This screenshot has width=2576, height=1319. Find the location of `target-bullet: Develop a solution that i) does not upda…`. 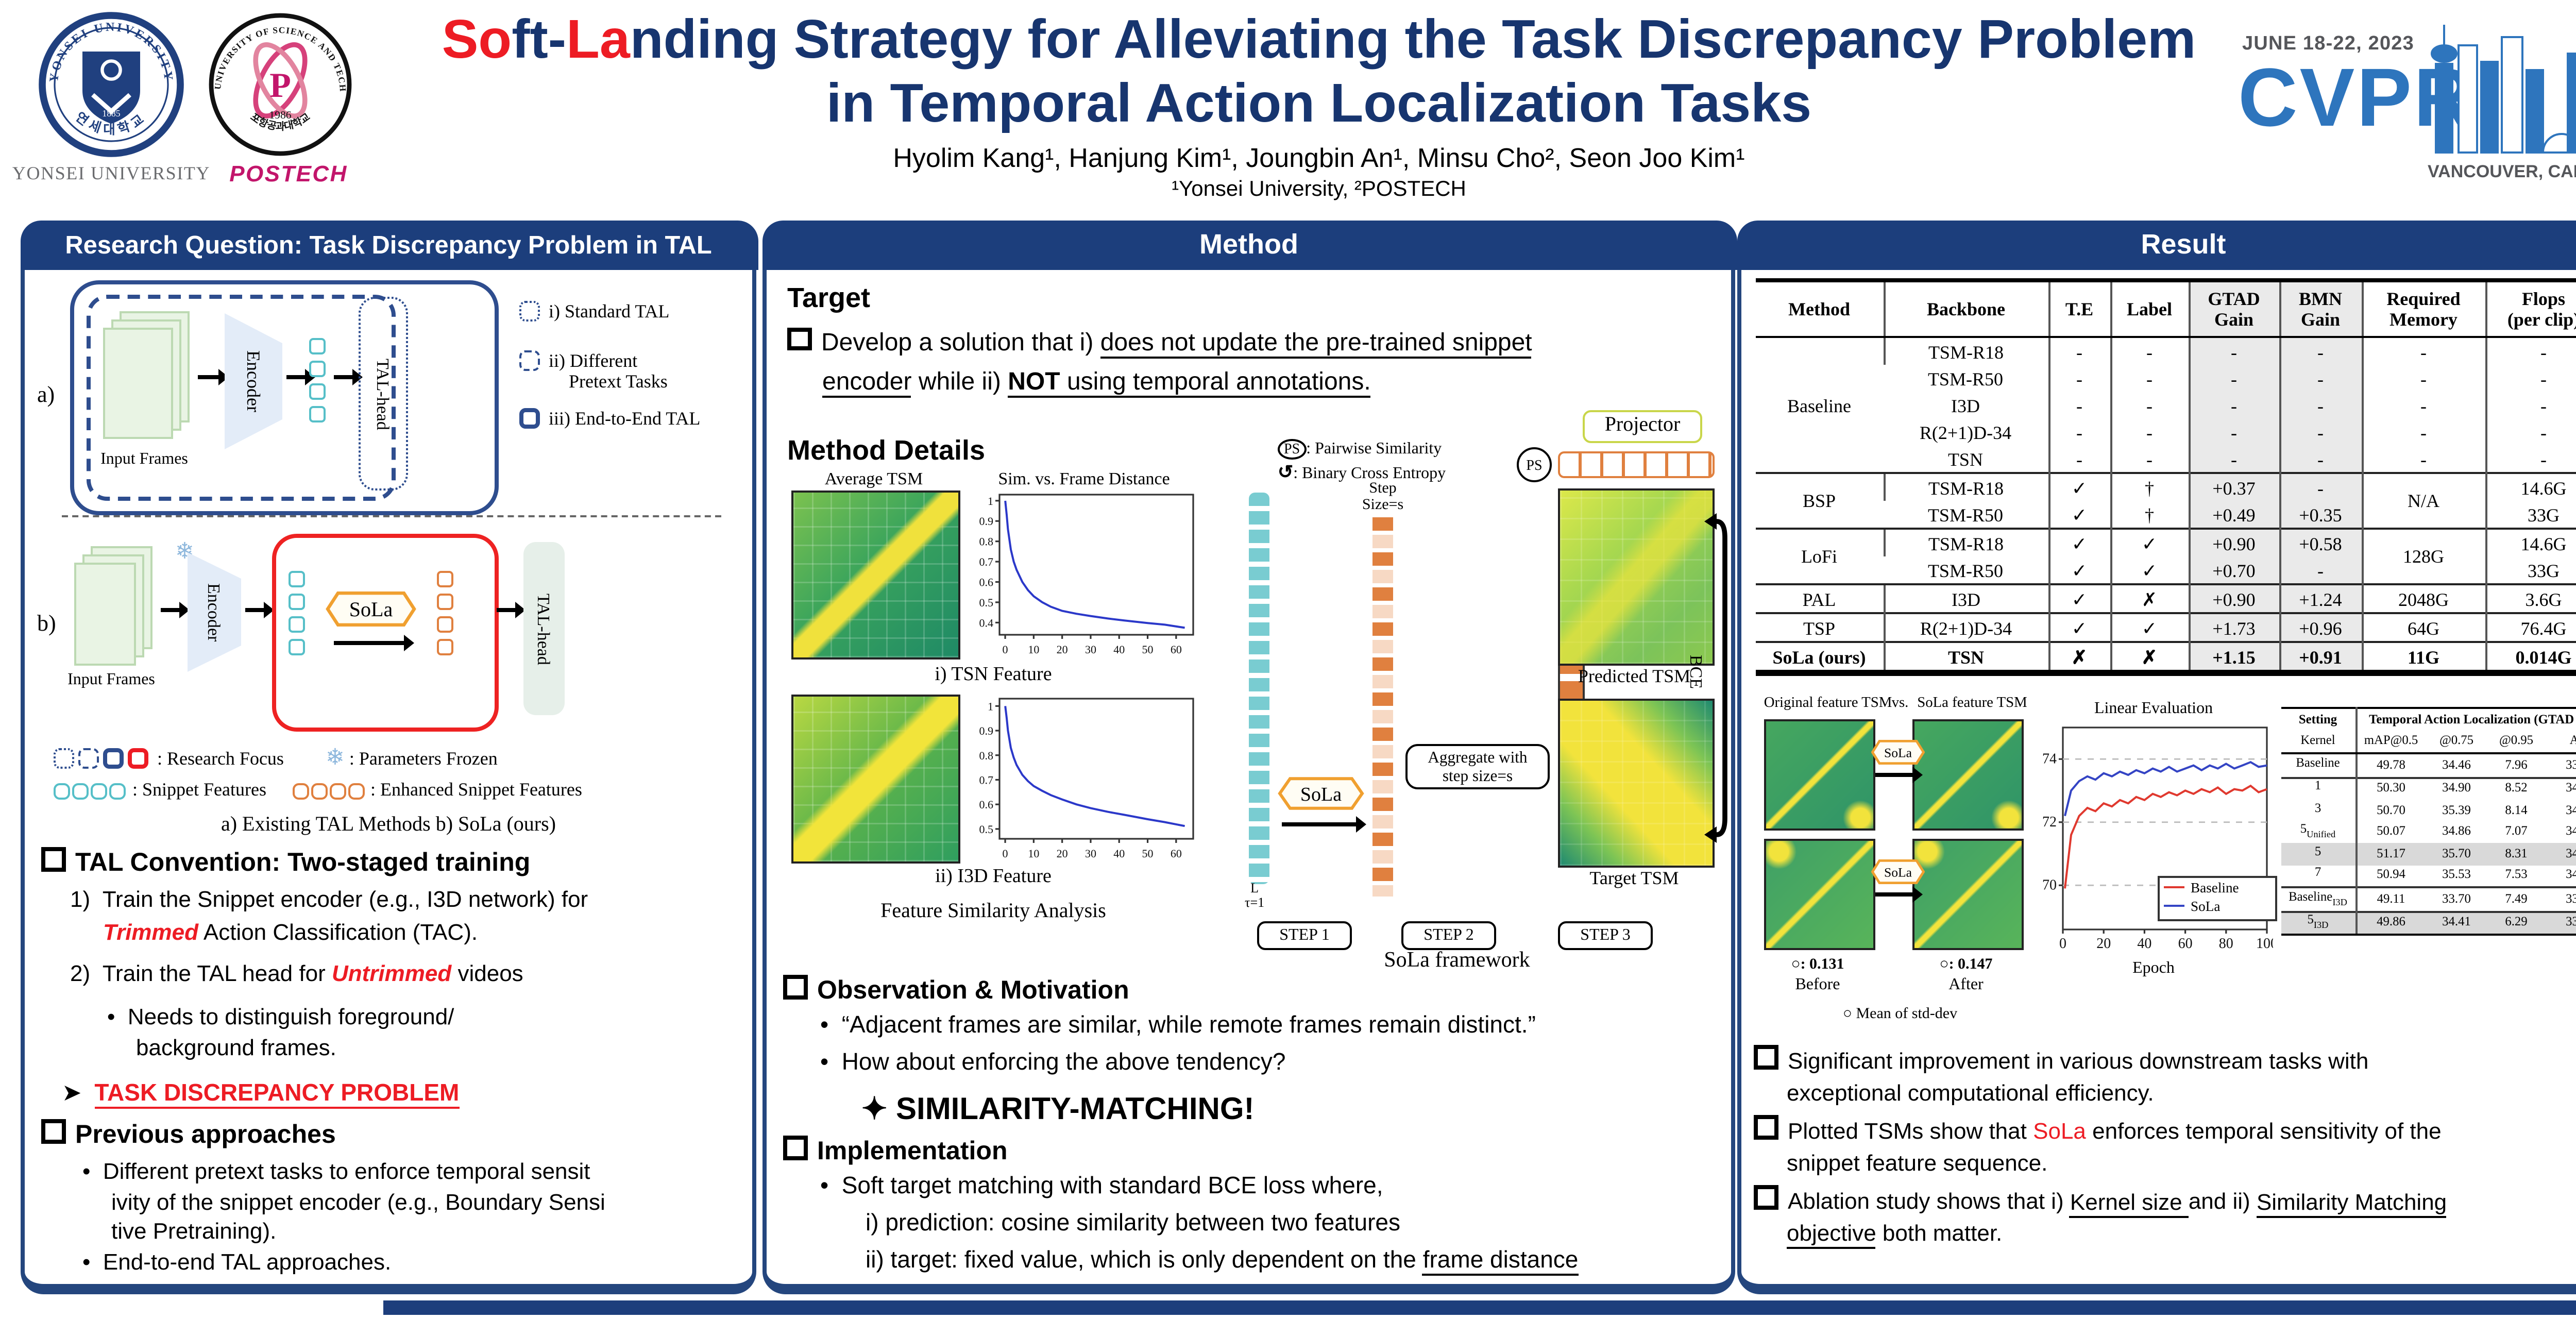

target-bullet: Develop a solution that i) does not upda… is located at coordinates (1246, 363).